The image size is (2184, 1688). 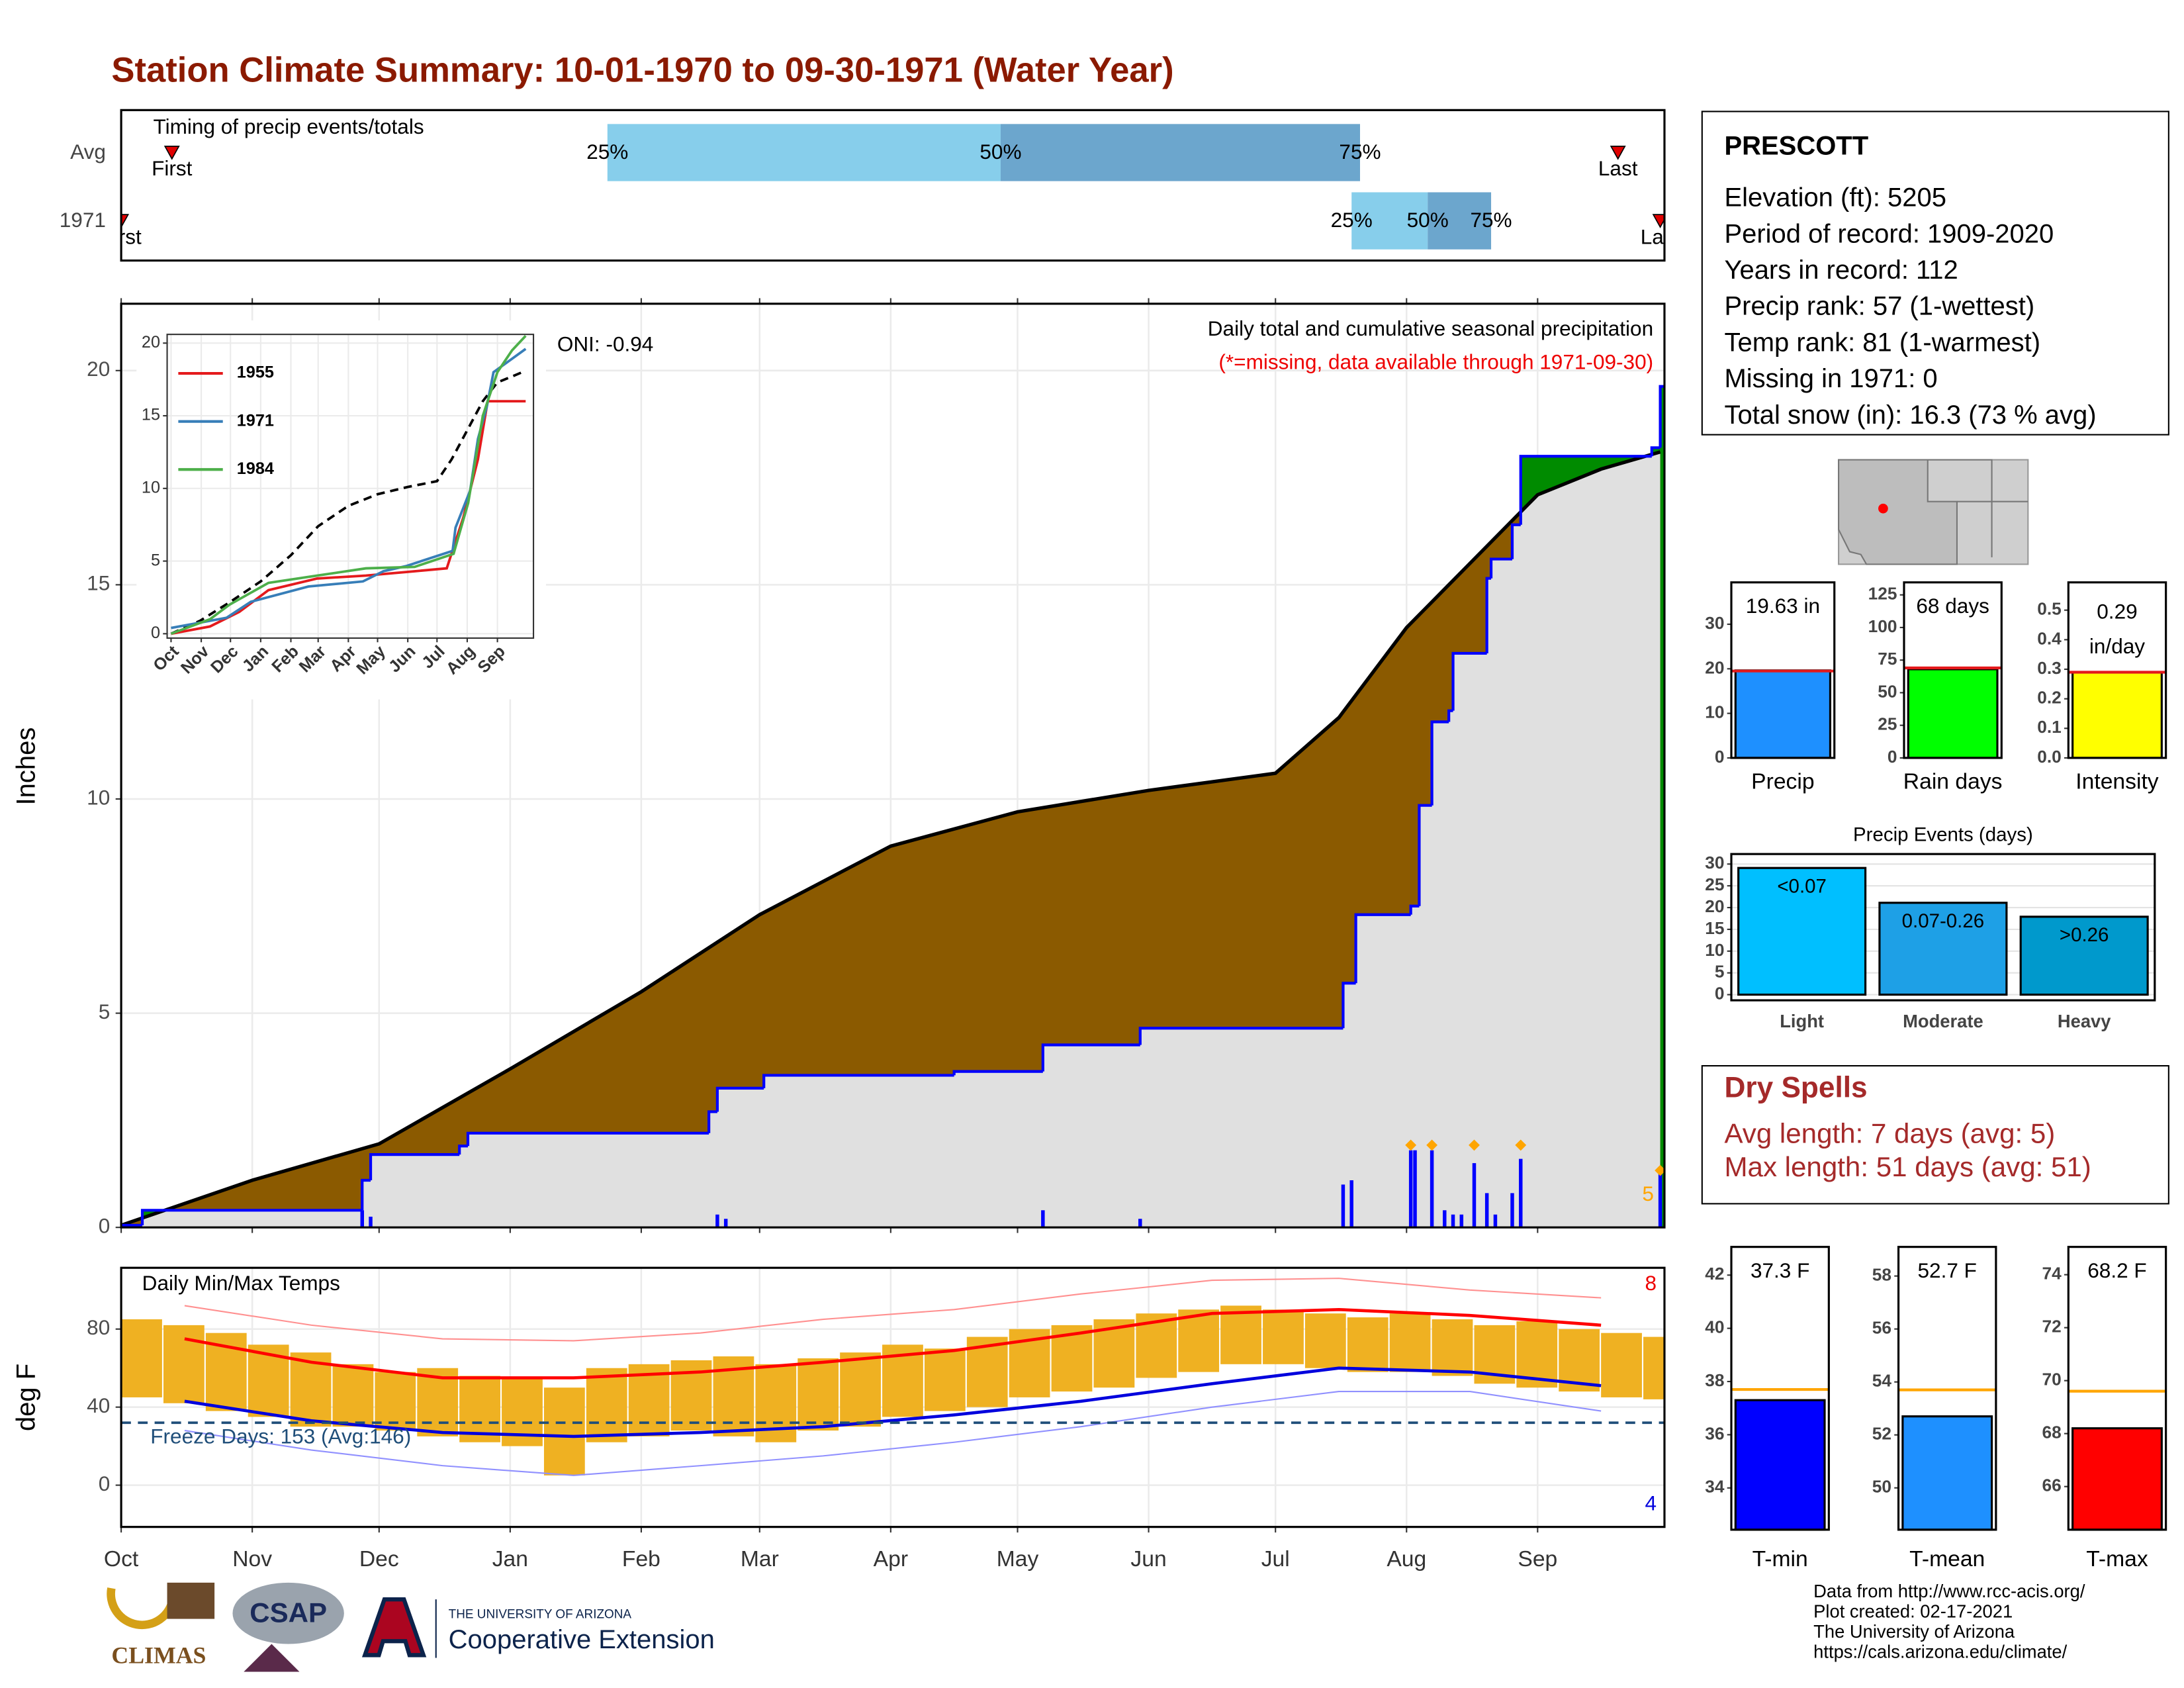 I want to click on climas-logo: CLIMAS, so click(x=159, y=1655).